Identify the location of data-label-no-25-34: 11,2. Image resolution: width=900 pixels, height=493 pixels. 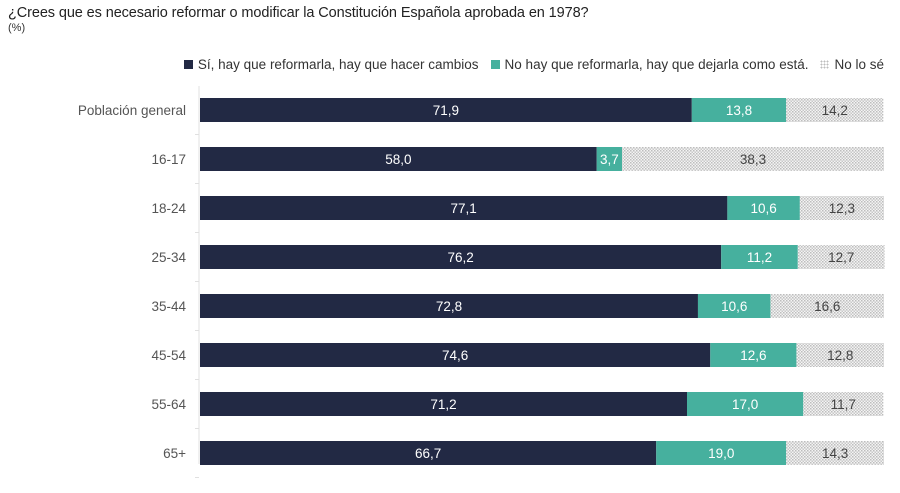
(759, 257).